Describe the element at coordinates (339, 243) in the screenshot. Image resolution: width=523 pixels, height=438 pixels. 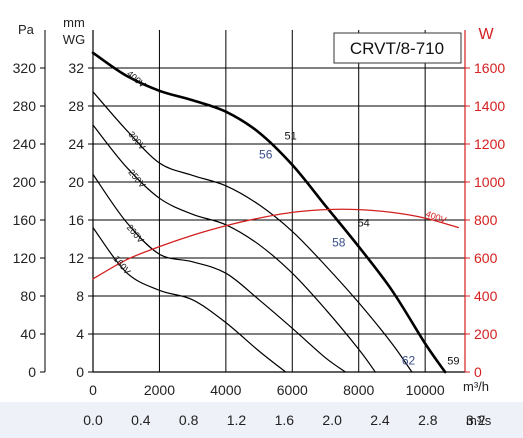
I see `annotation-58: 58` at that location.